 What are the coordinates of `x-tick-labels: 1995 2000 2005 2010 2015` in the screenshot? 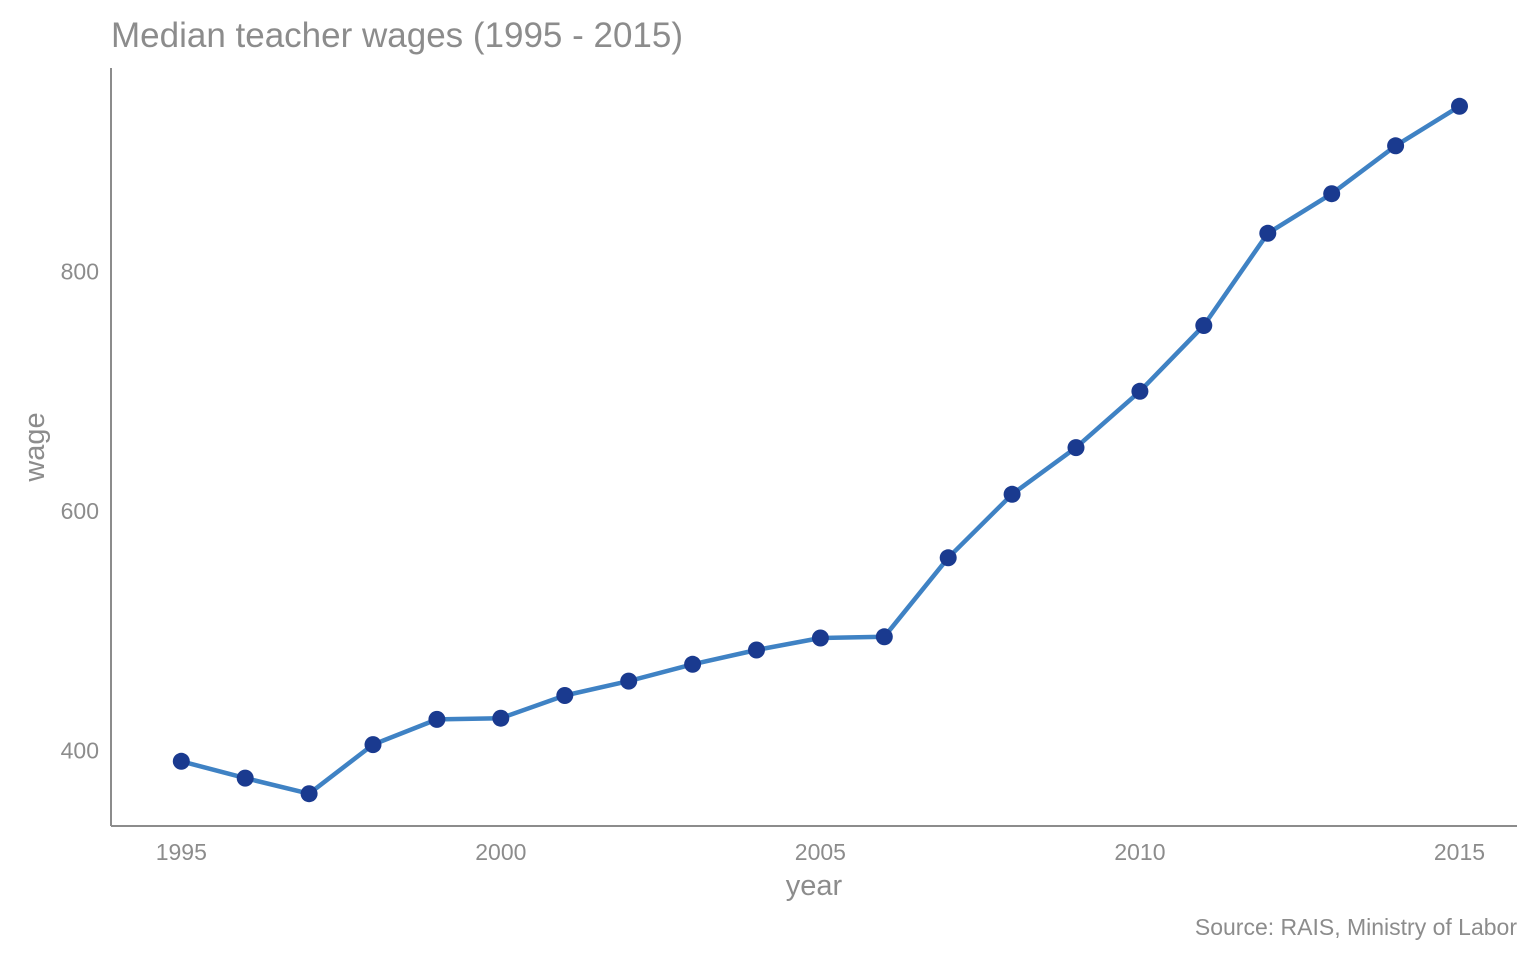 It's located at (820, 852).